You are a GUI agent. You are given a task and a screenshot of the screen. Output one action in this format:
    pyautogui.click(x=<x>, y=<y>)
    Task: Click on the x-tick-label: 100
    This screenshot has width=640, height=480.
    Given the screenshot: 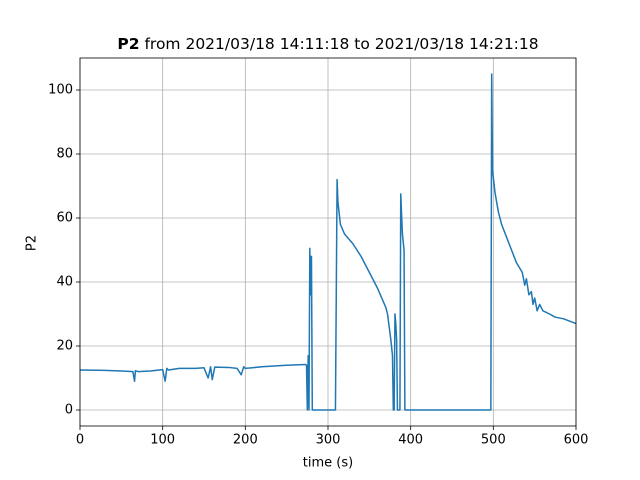 What is the action you would take?
    pyautogui.click(x=162, y=440)
    